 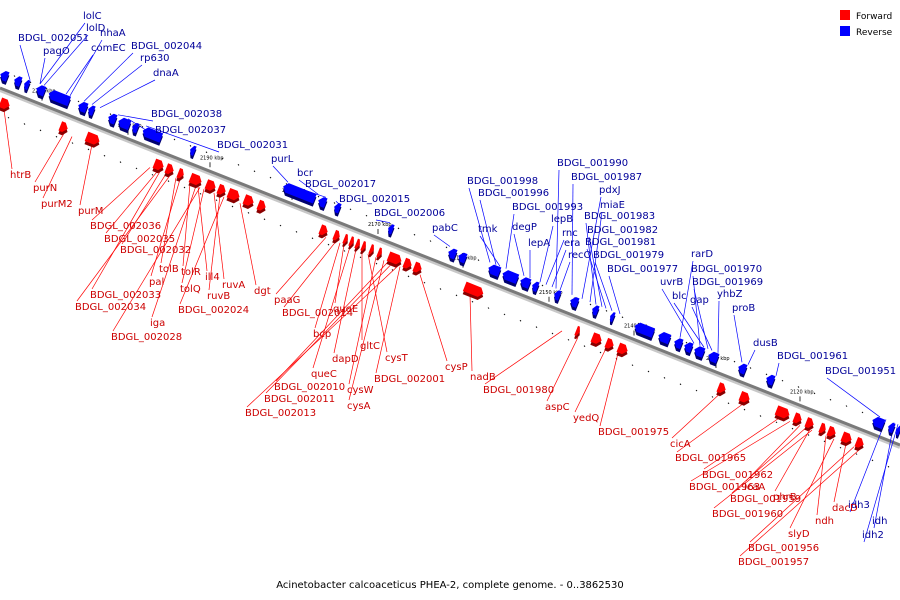 I want to click on gene-label-pdxj: pdxJ, so click(x=610, y=190).